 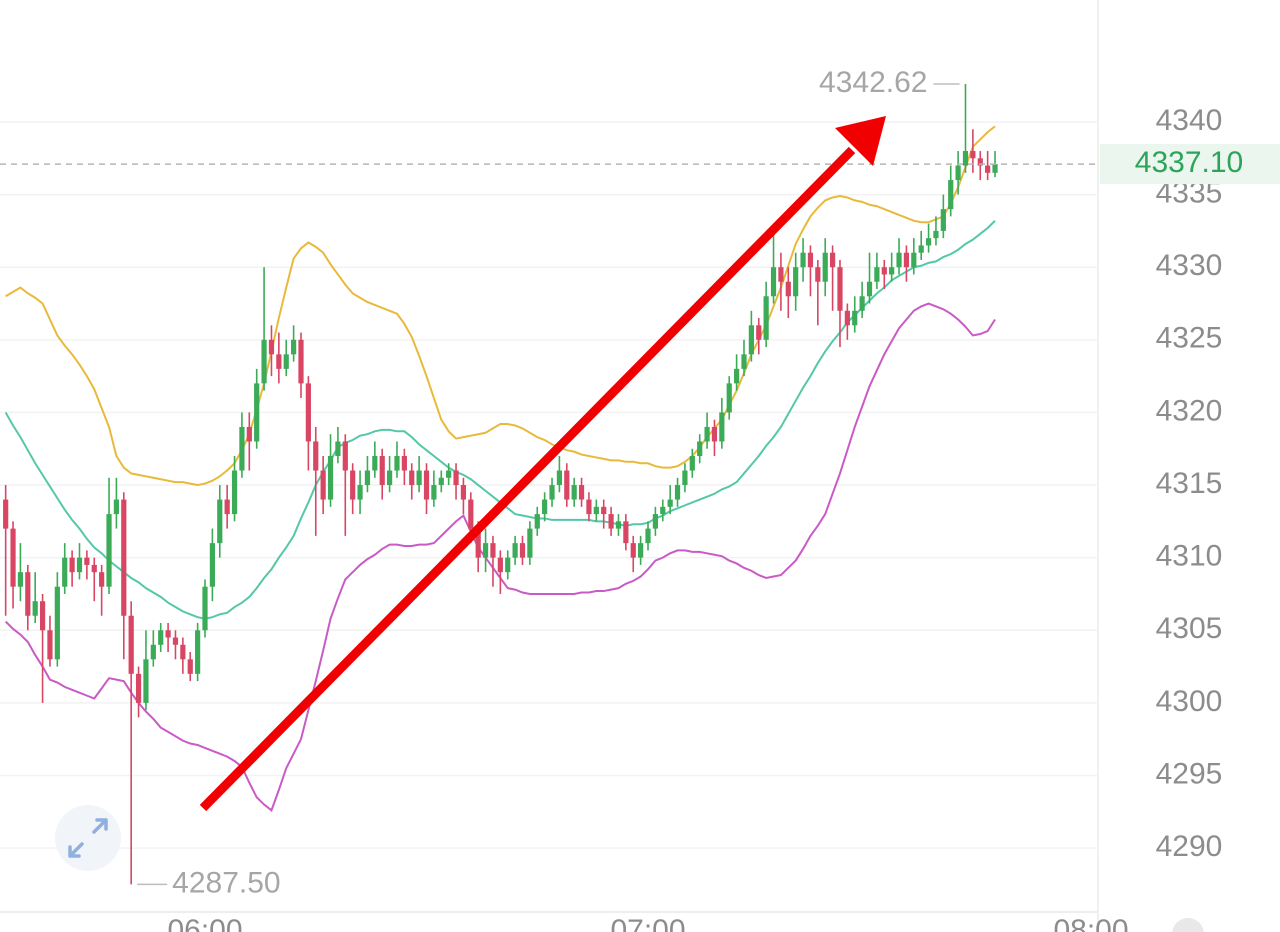 I want to click on last-price-label: 4337.10, so click(x=1189, y=162).